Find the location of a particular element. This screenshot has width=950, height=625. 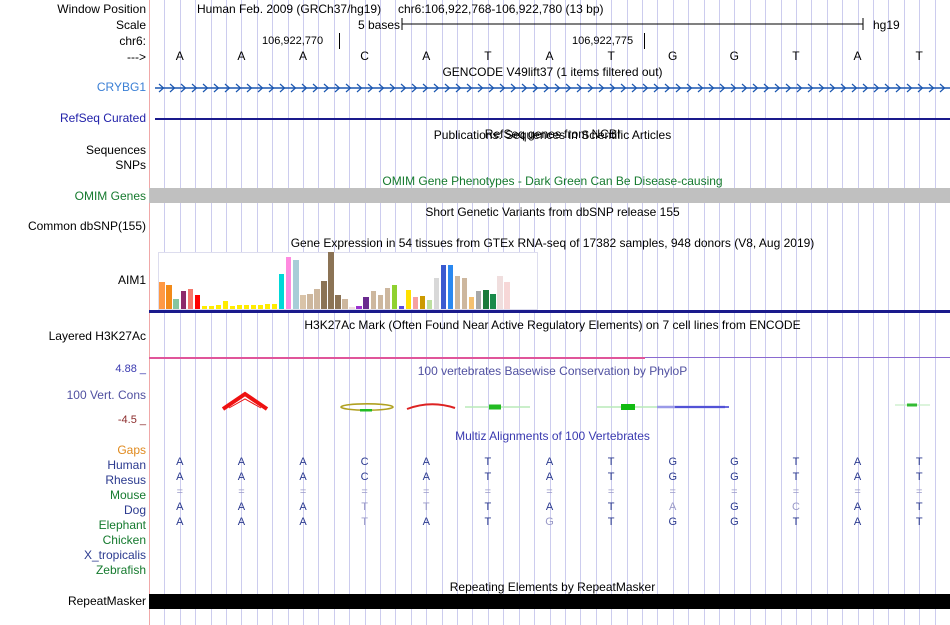

refseq-gene-line is located at coordinates (552, 119).